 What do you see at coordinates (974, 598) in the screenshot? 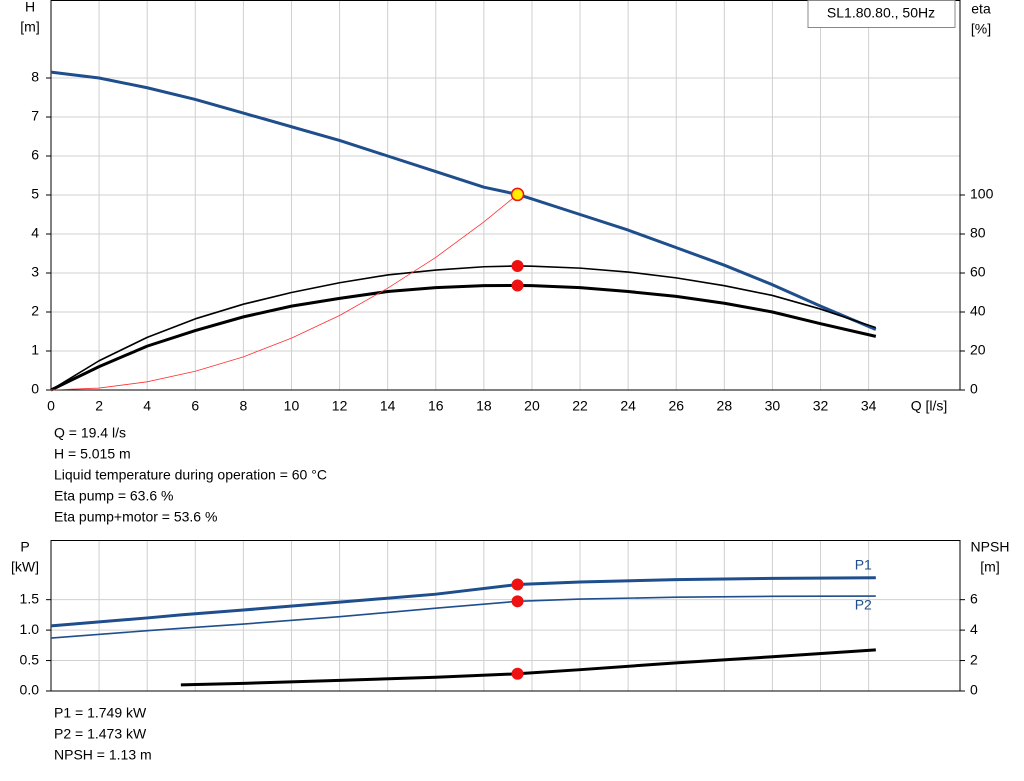
I see `y2-tick-label: 6` at bounding box center [974, 598].